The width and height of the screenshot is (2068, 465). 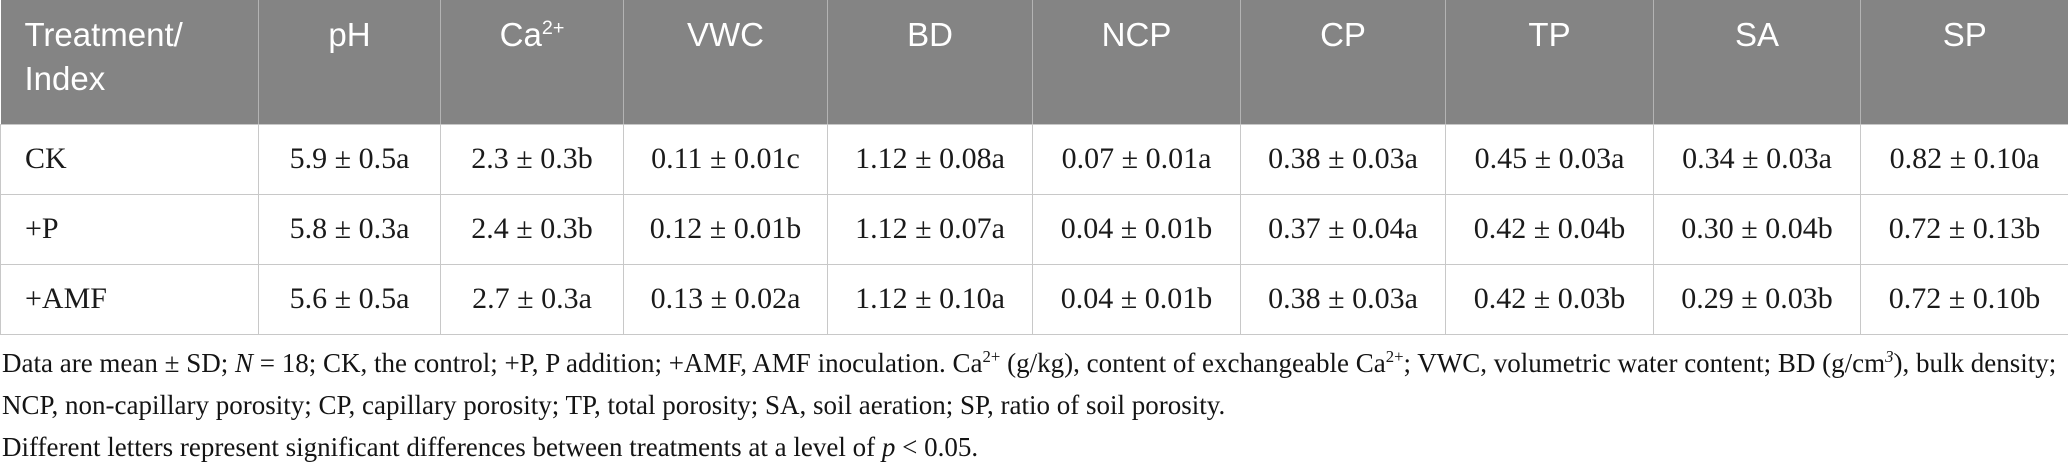 I want to click on header-label: pH, so click(x=349, y=34).